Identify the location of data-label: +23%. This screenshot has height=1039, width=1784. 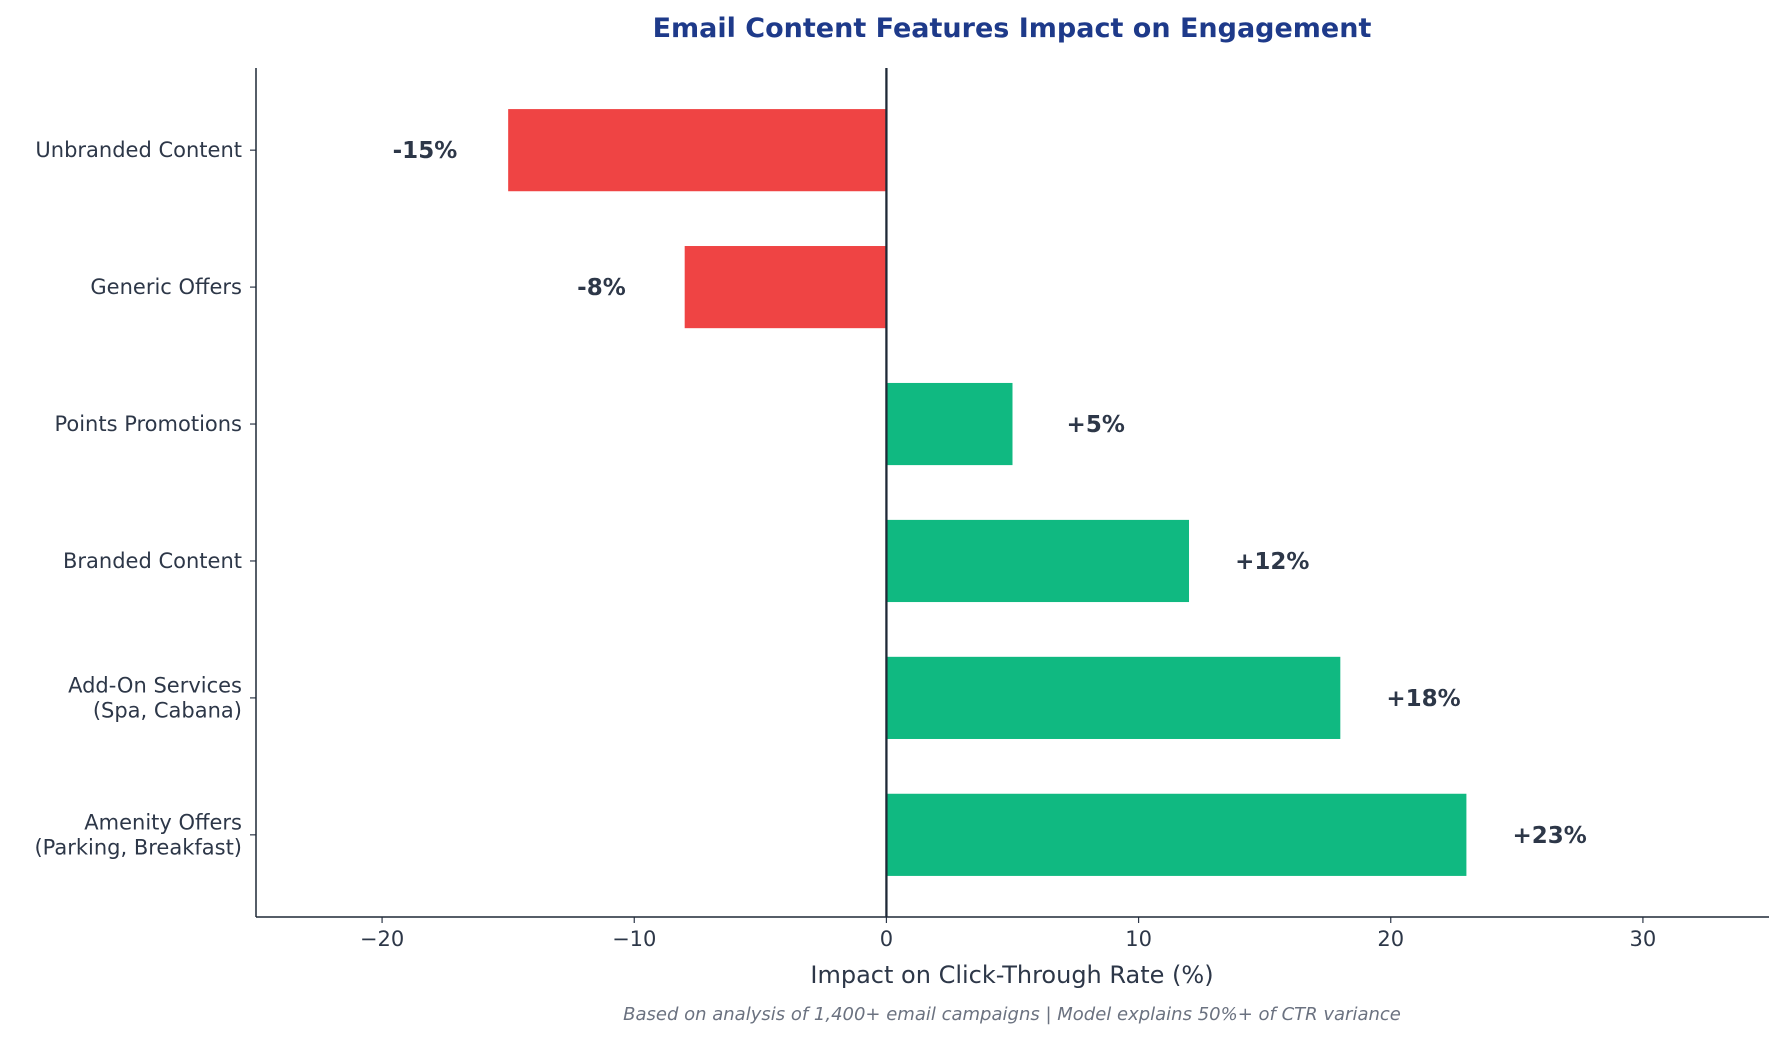
(1549, 836).